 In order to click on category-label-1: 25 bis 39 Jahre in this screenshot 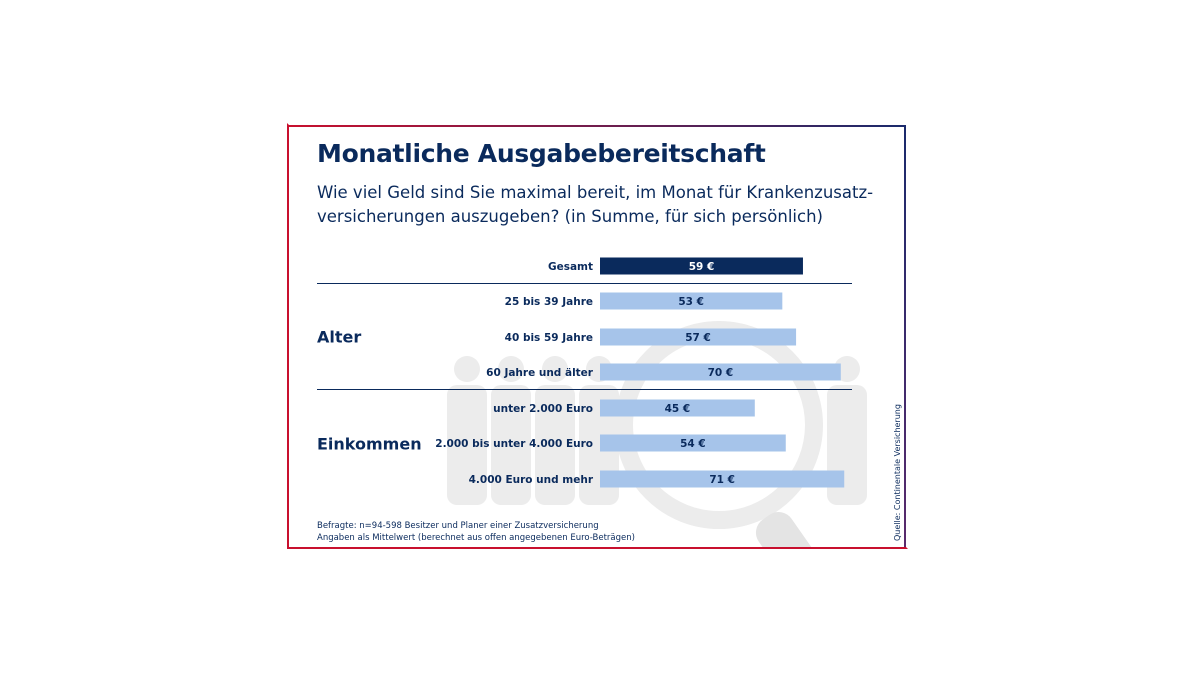, I will do `click(549, 302)`.